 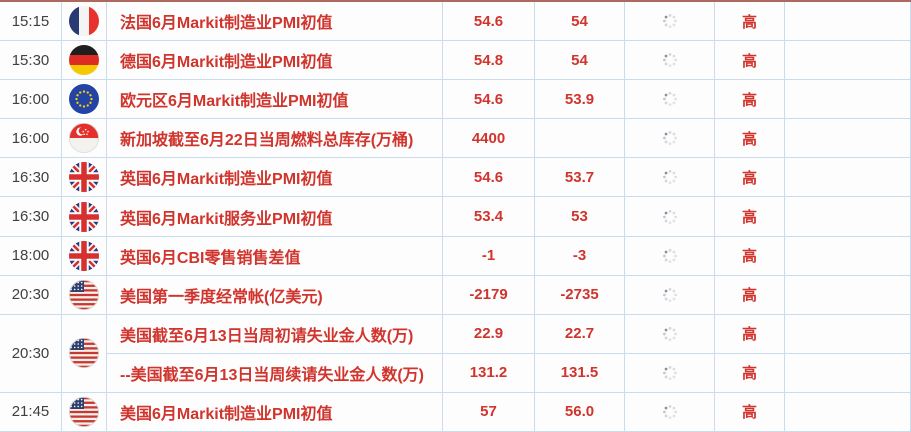 I want to click on table-row: 16:30 英国6月Markit制造业PMI初值 54.6 53.7 高, so click(x=455, y=178).